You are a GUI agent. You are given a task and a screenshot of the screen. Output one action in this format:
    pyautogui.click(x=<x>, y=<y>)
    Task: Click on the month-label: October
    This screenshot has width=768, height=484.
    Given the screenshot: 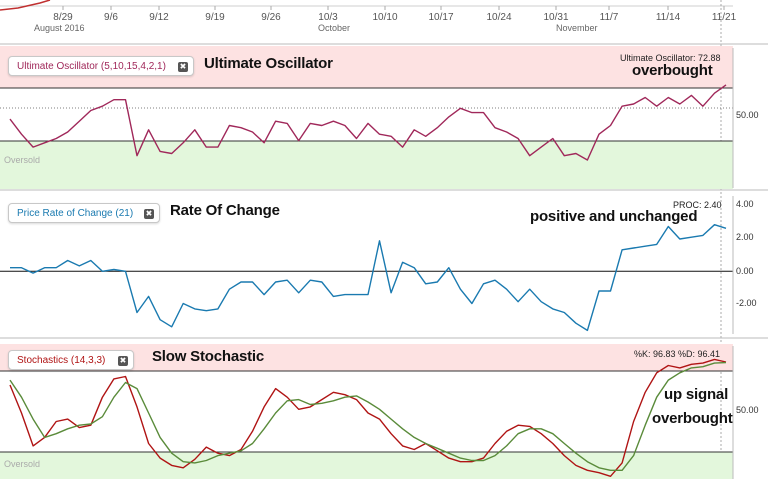 What is the action you would take?
    pyautogui.click(x=334, y=28)
    